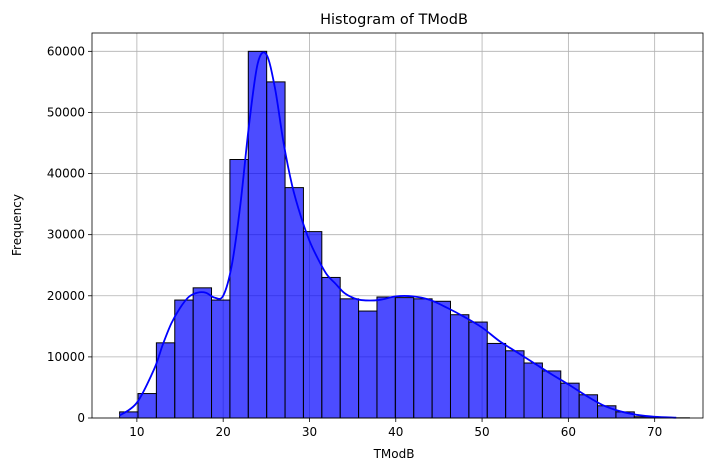  What do you see at coordinates (66, 235) in the screenshot?
I see `y-tick-label-3: 30000` at bounding box center [66, 235].